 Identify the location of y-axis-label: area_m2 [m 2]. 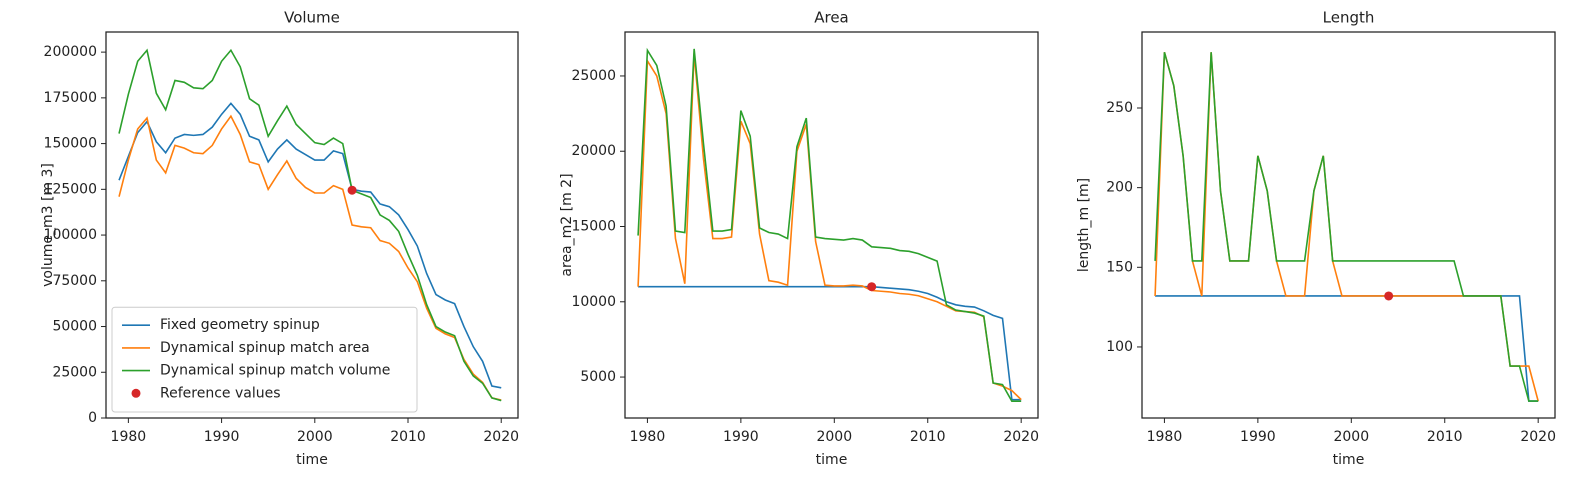
(567, 224).